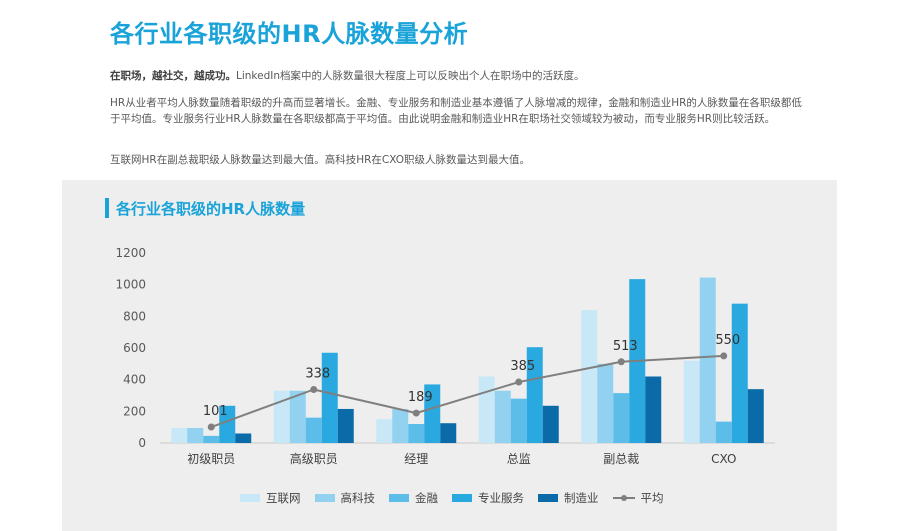 The height and width of the screenshot is (531, 900). What do you see at coordinates (314, 458) in the screenshot?
I see `x-tick-label: 高级职员` at bounding box center [314, 458].